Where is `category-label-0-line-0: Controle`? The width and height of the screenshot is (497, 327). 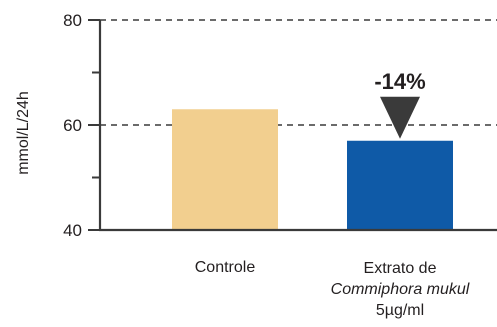 category-label-0-line-0: Controle is located at coordinates (225, 267).